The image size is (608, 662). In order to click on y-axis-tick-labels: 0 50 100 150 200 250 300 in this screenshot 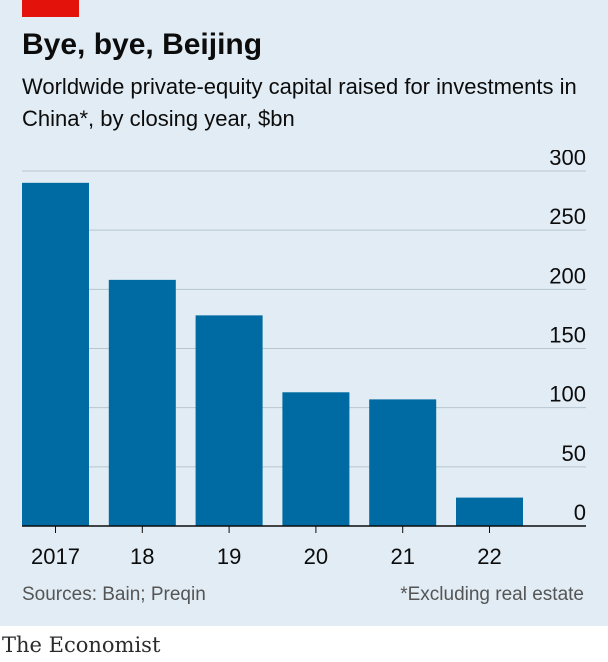, I will do `click(567, 337)`.